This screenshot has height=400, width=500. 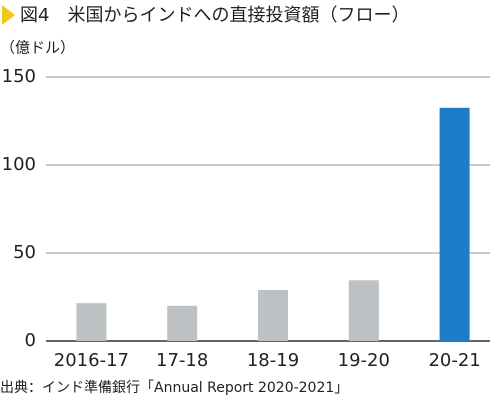 I want to click on title-marker, so click(x=8, y=15).